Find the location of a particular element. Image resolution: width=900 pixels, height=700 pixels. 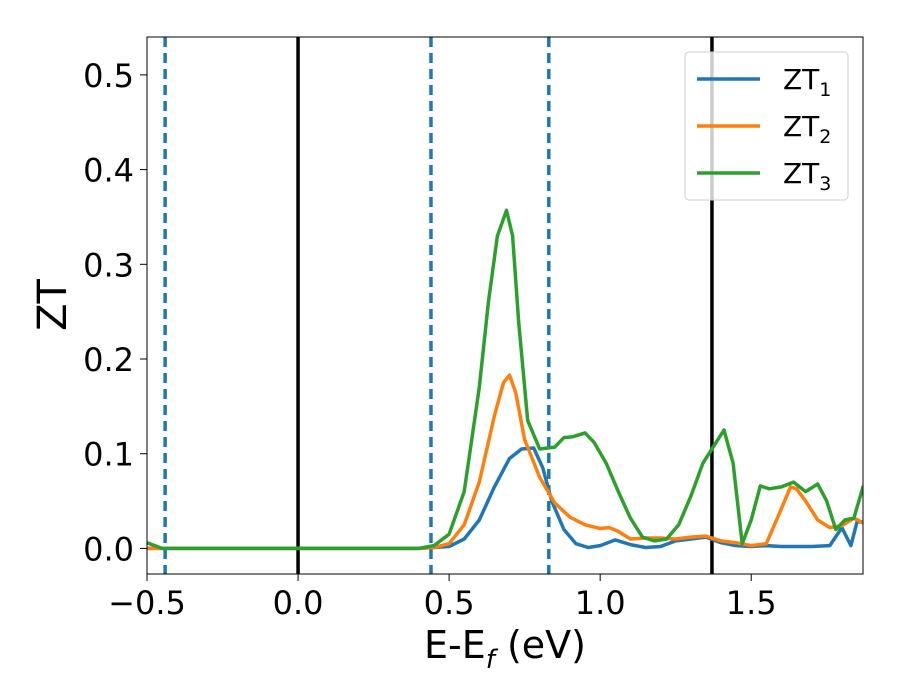

legend-label-2: ZT2 is located at coordinates (807, 129).